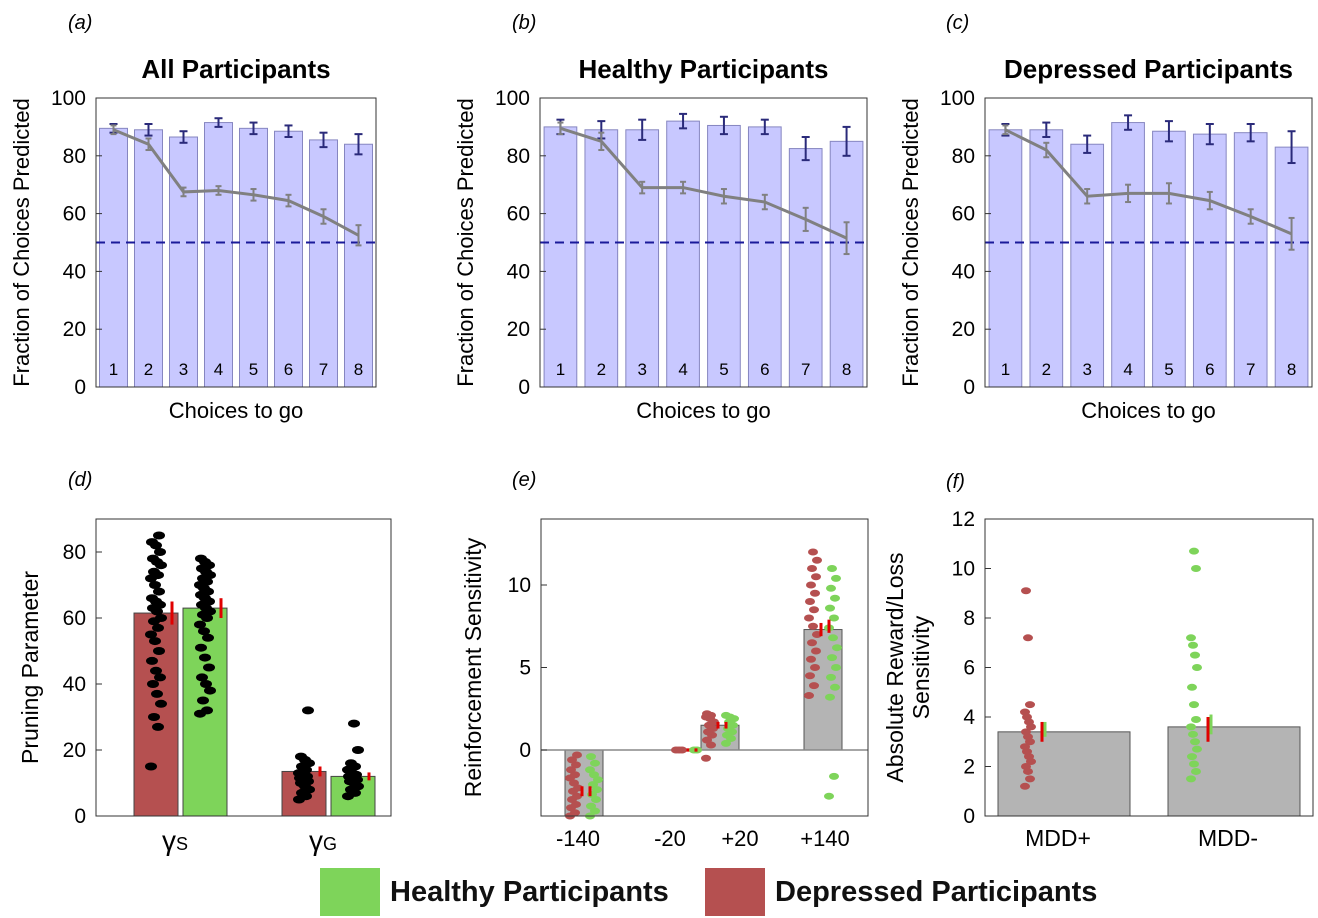 The height and width of the screenshot is (918, 1318). What do you see at coordinates (175, 840) in the screenshot?
I see `group-label: γS` at bounding box center [175, 840].